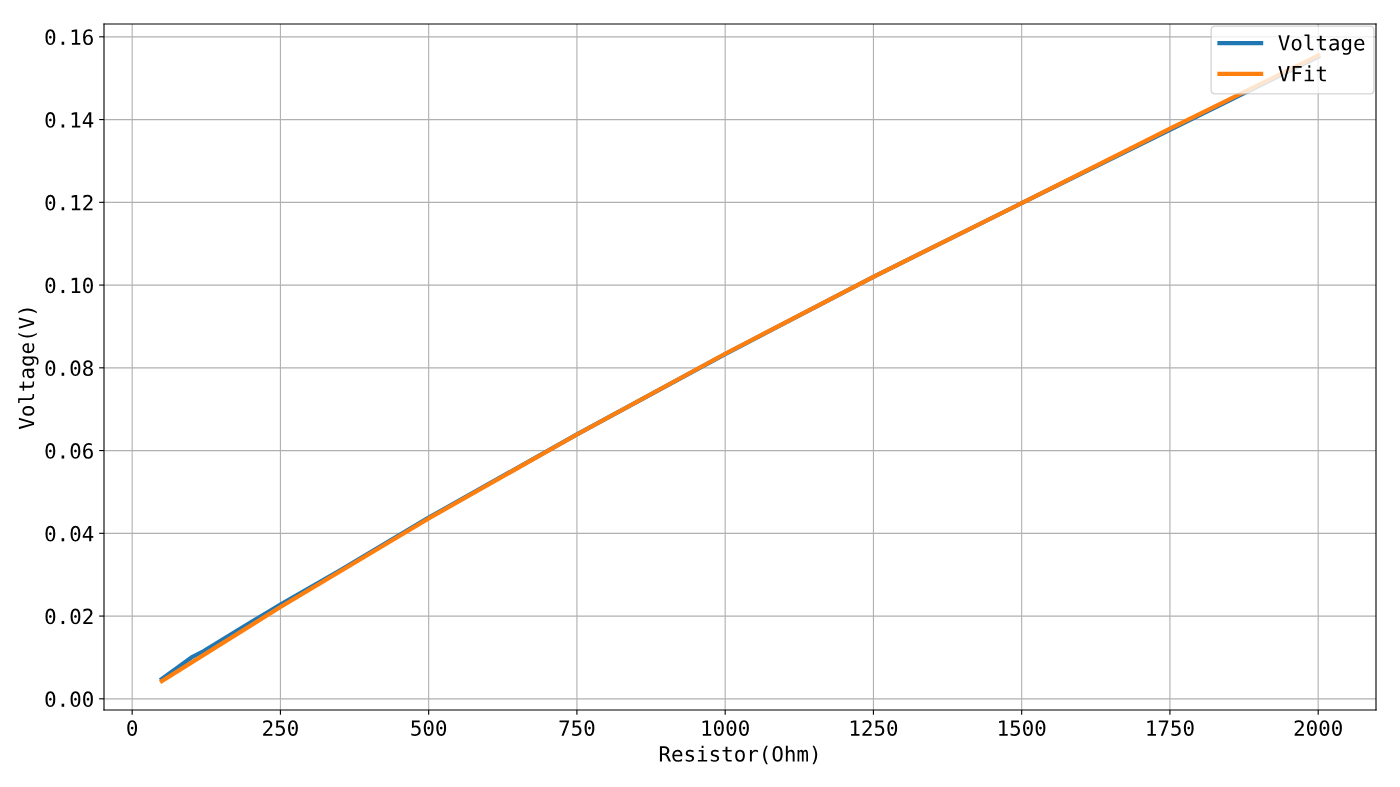 This screenshot has height=787, width=1400. What do you see at coordinates (28, 369) in the screenshot?
I see `y-axis-title: Voltage(V)` at bounding box center [28, 369].